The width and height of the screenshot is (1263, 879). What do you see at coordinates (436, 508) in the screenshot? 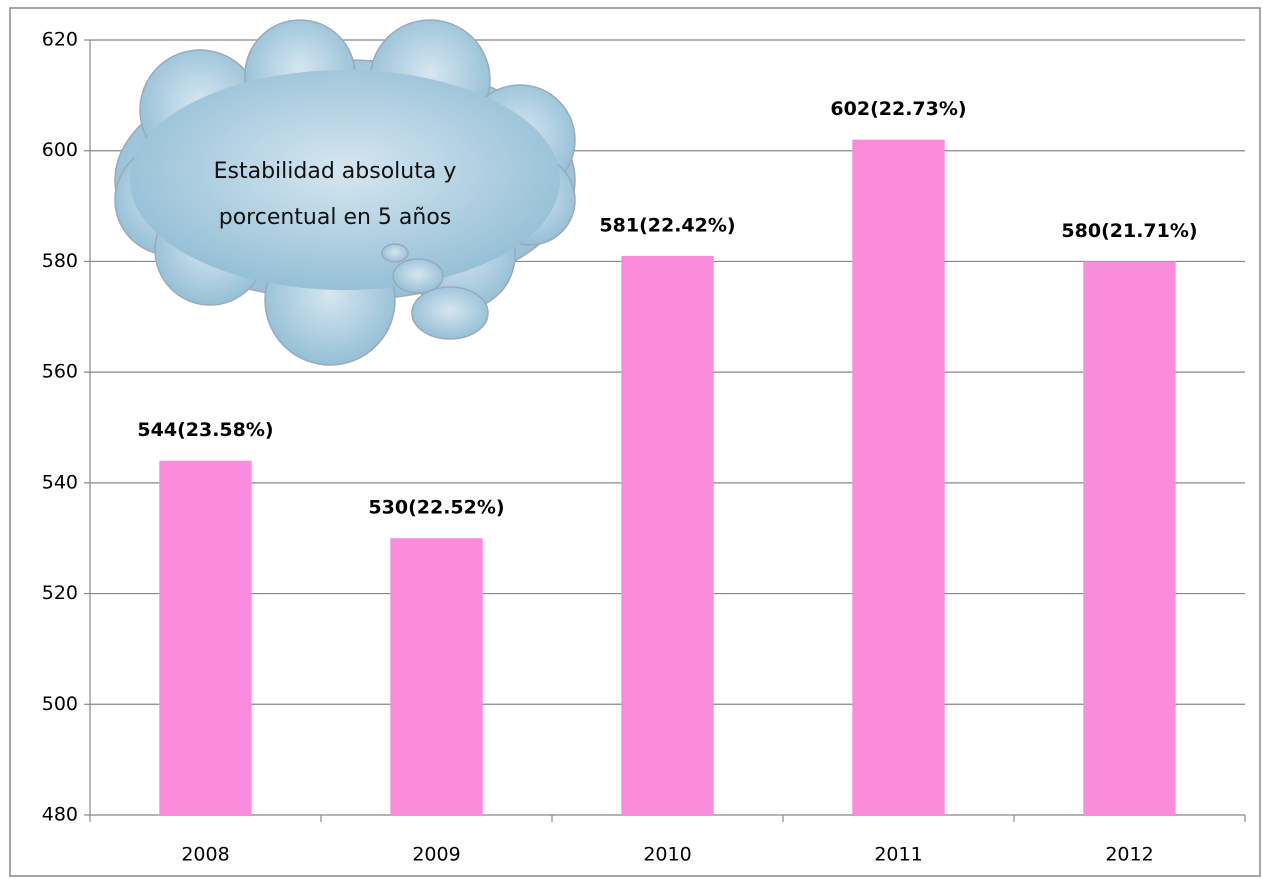
I see `value-label: 530(22.52%)` at bounding box center [436, 508].